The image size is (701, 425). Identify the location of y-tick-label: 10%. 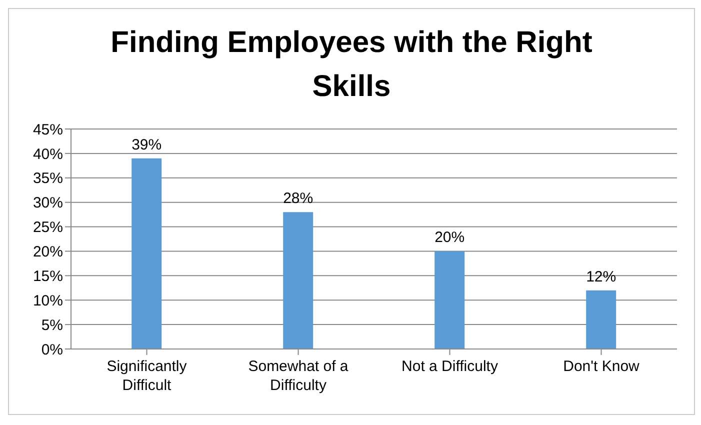
(47, 301).